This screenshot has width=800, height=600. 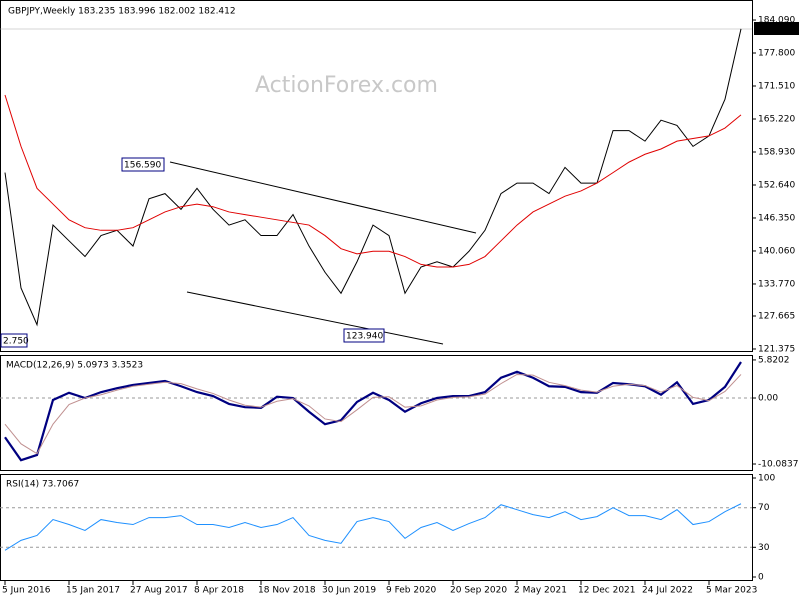 I want to click on y-tick-label: 152.640, so click(x=776, y=185).